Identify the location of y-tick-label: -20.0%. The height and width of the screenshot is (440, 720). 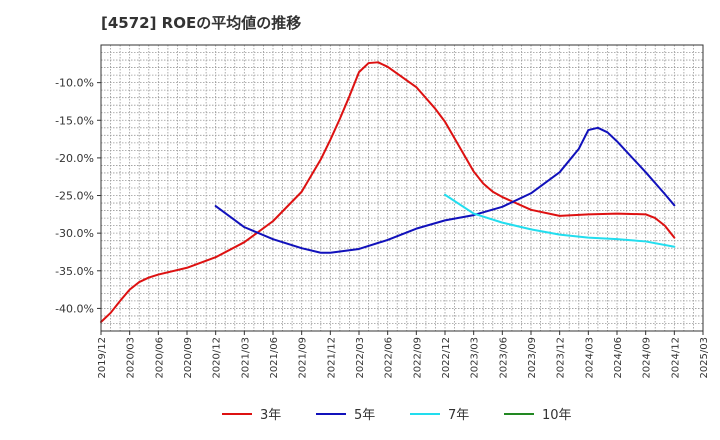
(74, 158).